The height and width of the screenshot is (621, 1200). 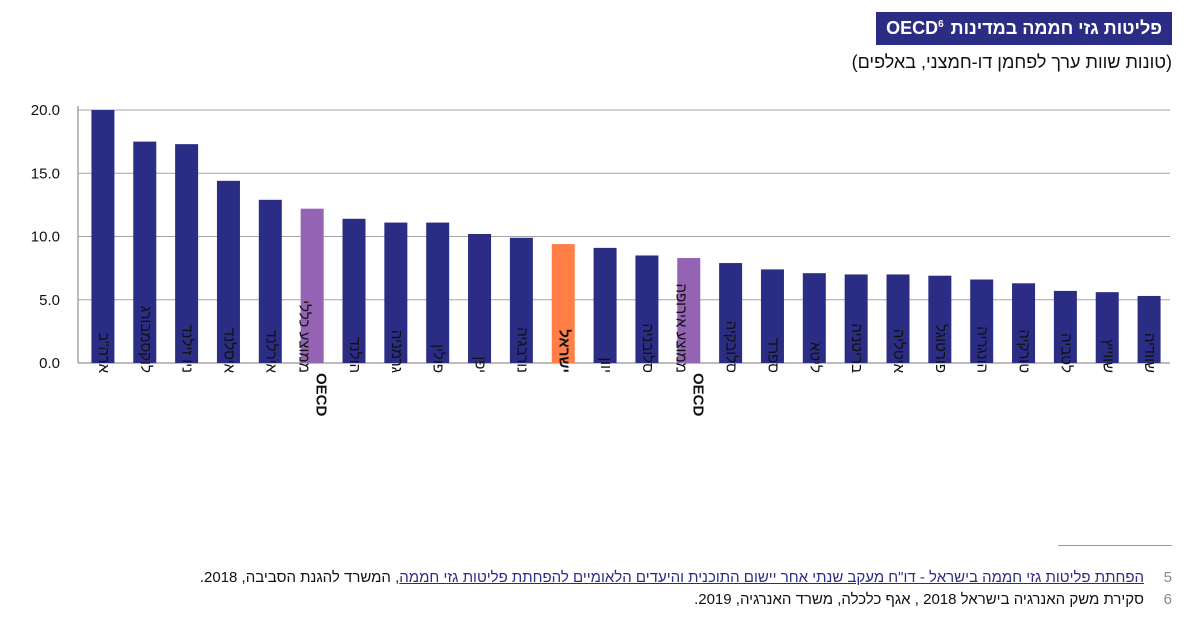 What do you see at coordinates (647, 348) in the screenshot?
I see `x-tick-label: סלובניה` at bounding box center [647, 348].